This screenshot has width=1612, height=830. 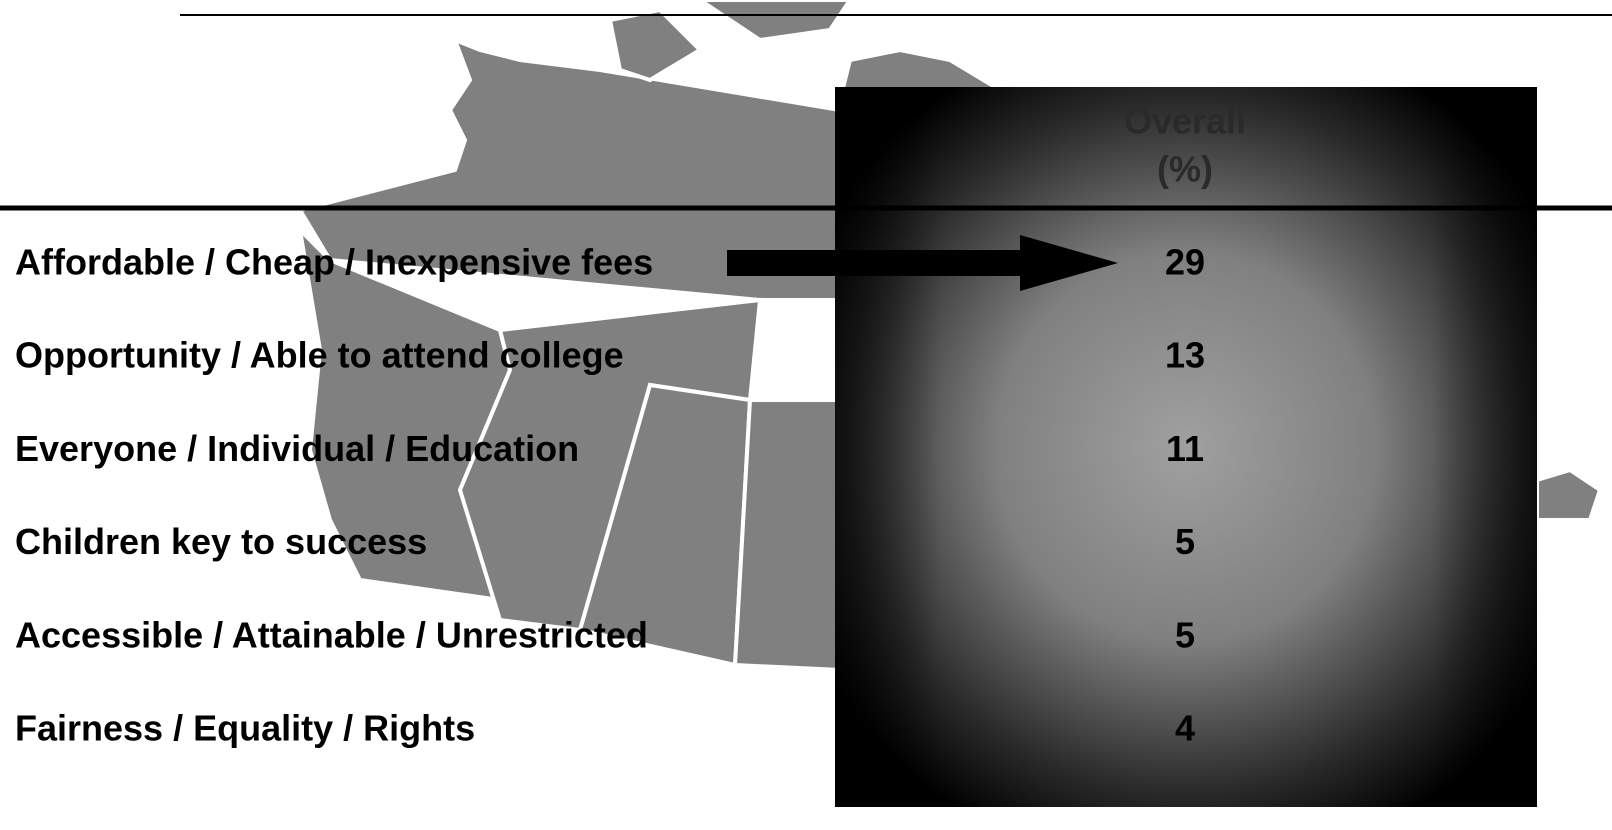 What do you see at coordinates (1185, 121) in the screenshot?
I see `column-header: Overall` at bounding box center [1185, 121].